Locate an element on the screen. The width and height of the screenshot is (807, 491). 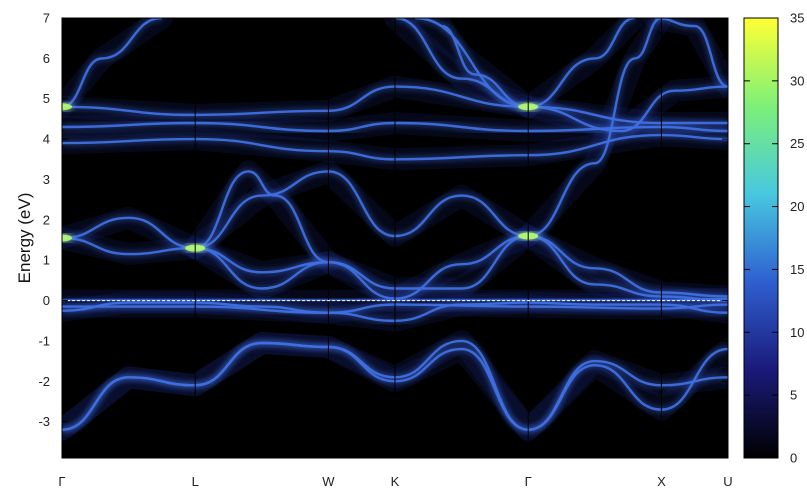
colorbar is located at coordinates (761, 238).